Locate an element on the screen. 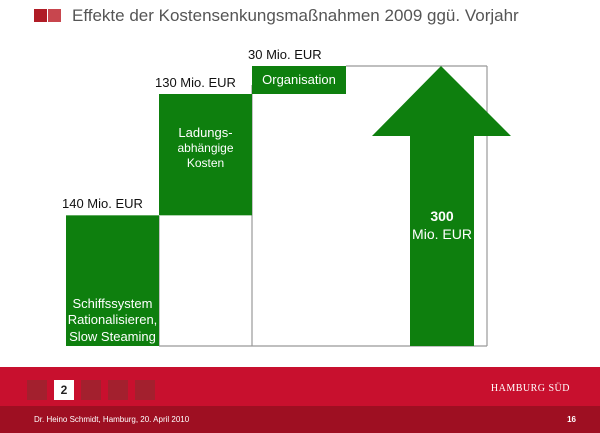 The image size is (600, 433). bar-label-2: Ladungs-abhängige Kosten is located at coordinates (205, 148).